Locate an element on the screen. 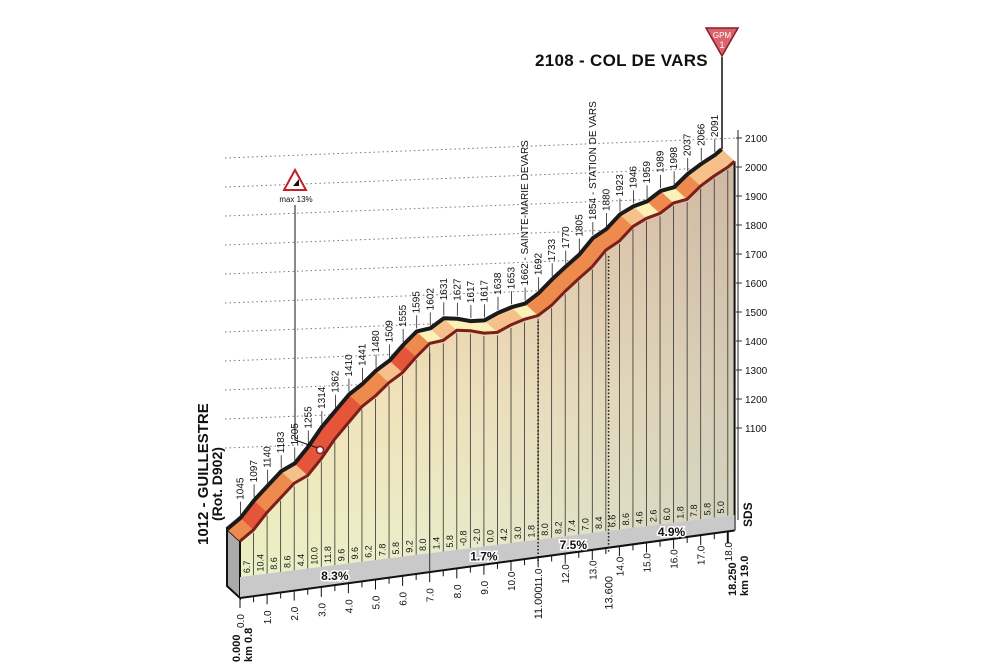 This screenshot has width=986, height=666. max-gradient-marker: max 13% is located at coordinates (296, 185).